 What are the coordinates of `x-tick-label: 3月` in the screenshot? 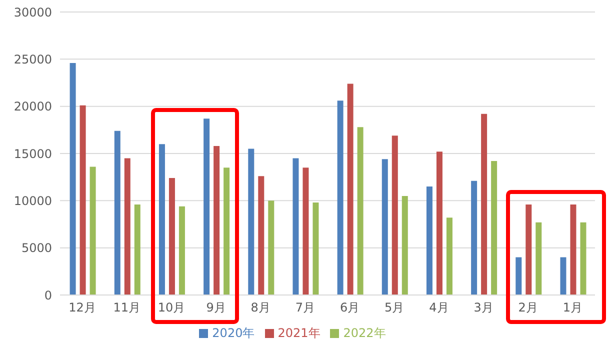 It's located at (484, 307).